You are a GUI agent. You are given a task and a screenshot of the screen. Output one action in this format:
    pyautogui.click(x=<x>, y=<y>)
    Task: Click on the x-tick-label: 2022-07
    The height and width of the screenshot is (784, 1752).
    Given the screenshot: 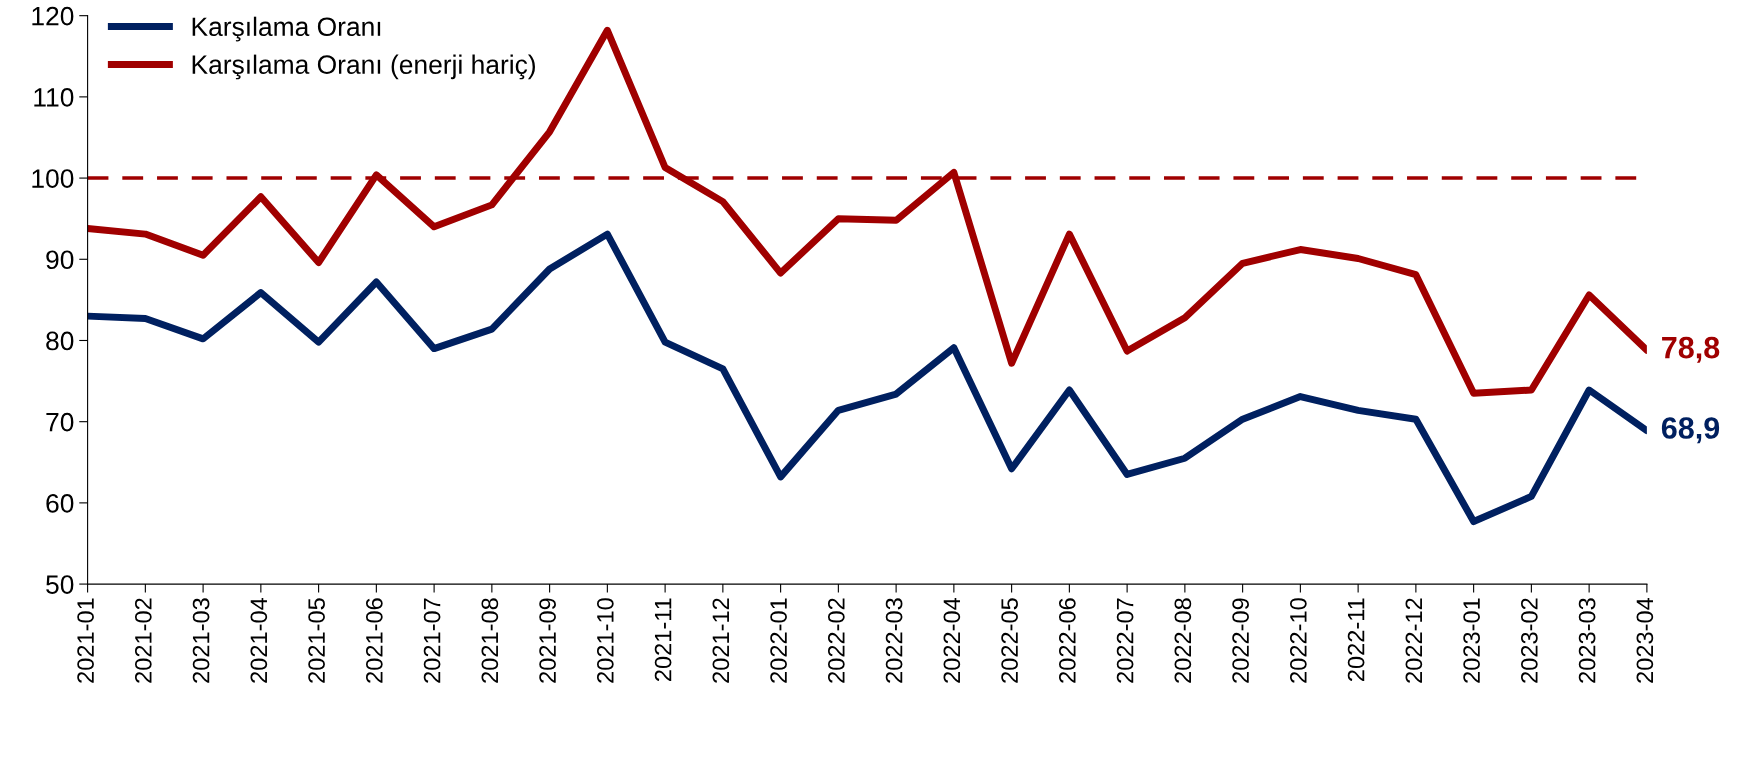 What is the action you would take?
    pyautogui.click(x=1125, y=640)
    